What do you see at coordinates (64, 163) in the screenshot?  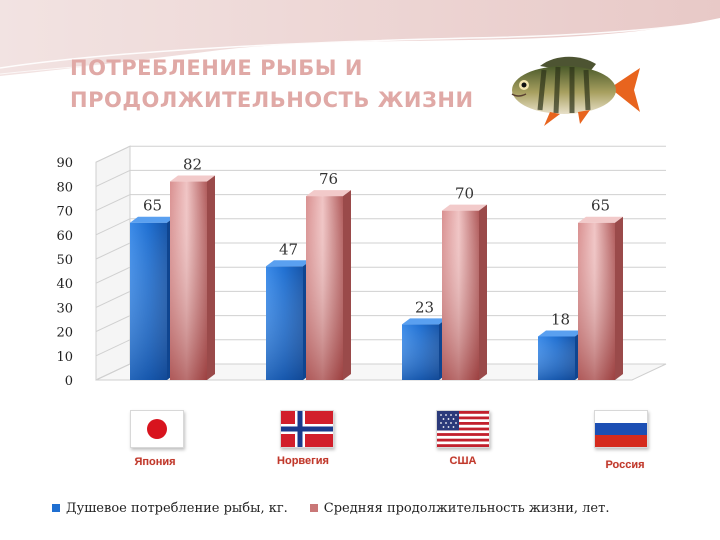 I see `y-tick-label: 90` at bounding box center [64, 163].